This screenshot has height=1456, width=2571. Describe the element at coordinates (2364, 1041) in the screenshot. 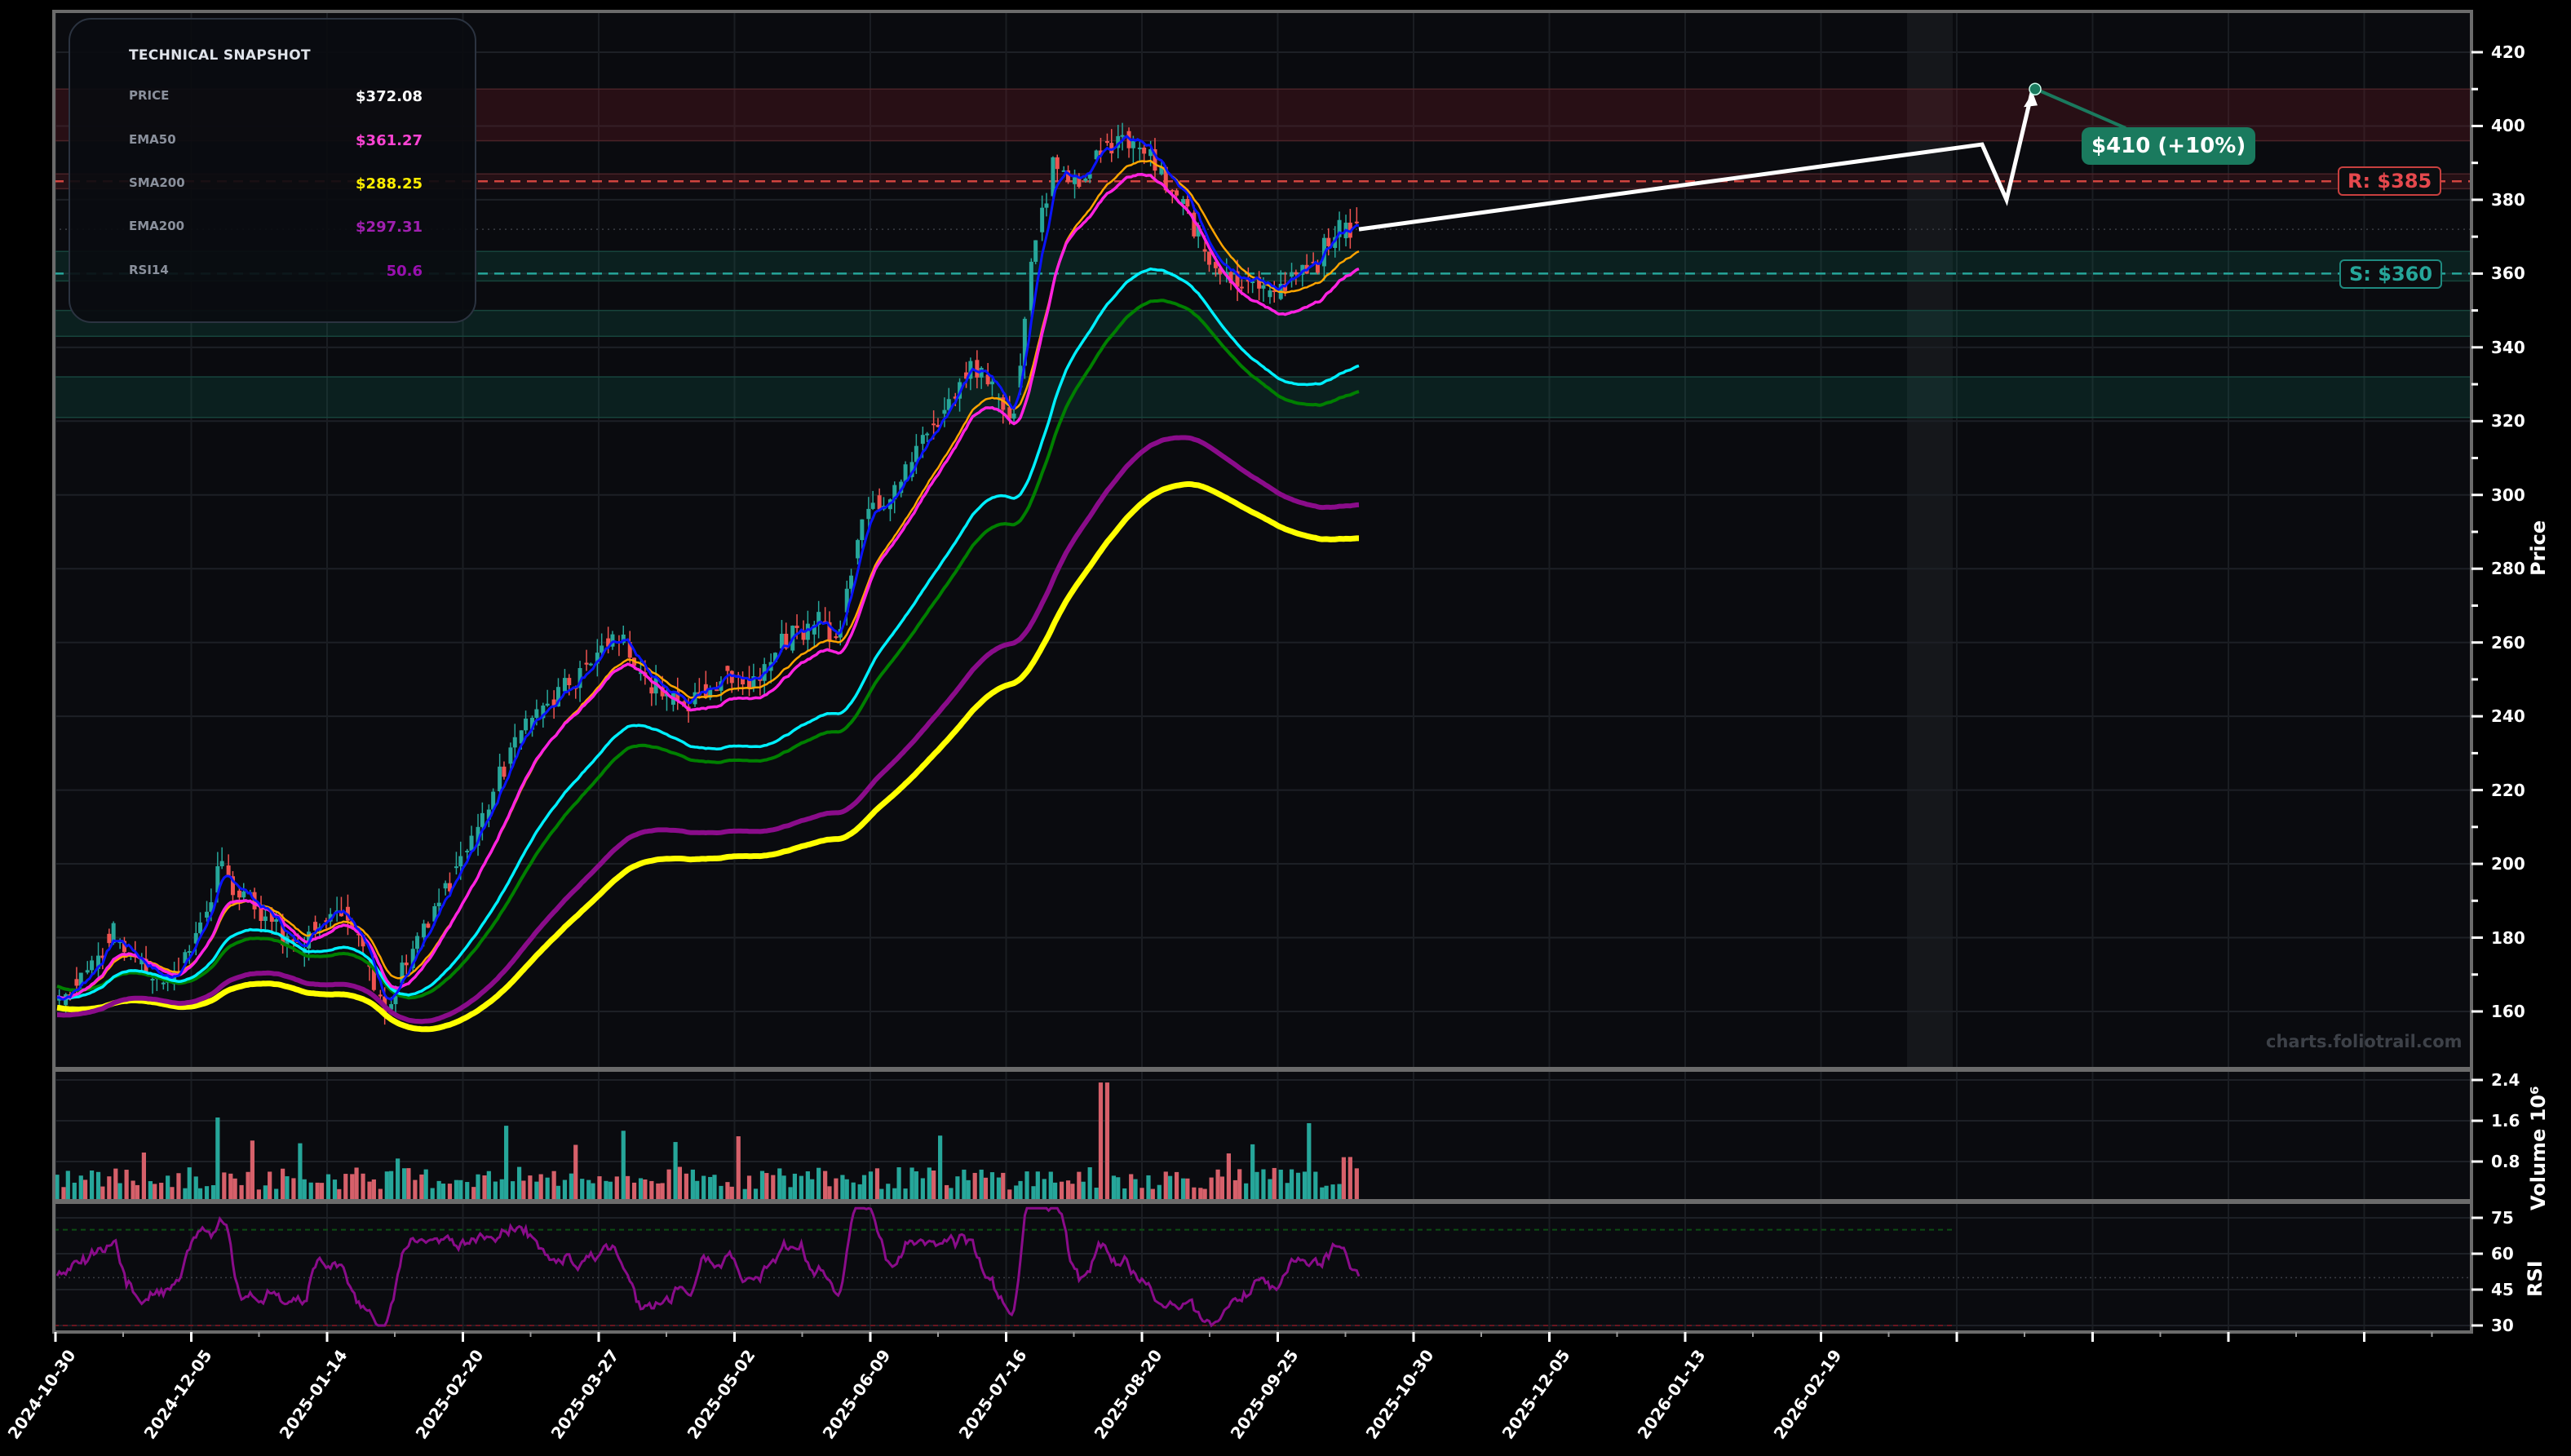

I see `watermark: charts.foliotrail.com` at that location.